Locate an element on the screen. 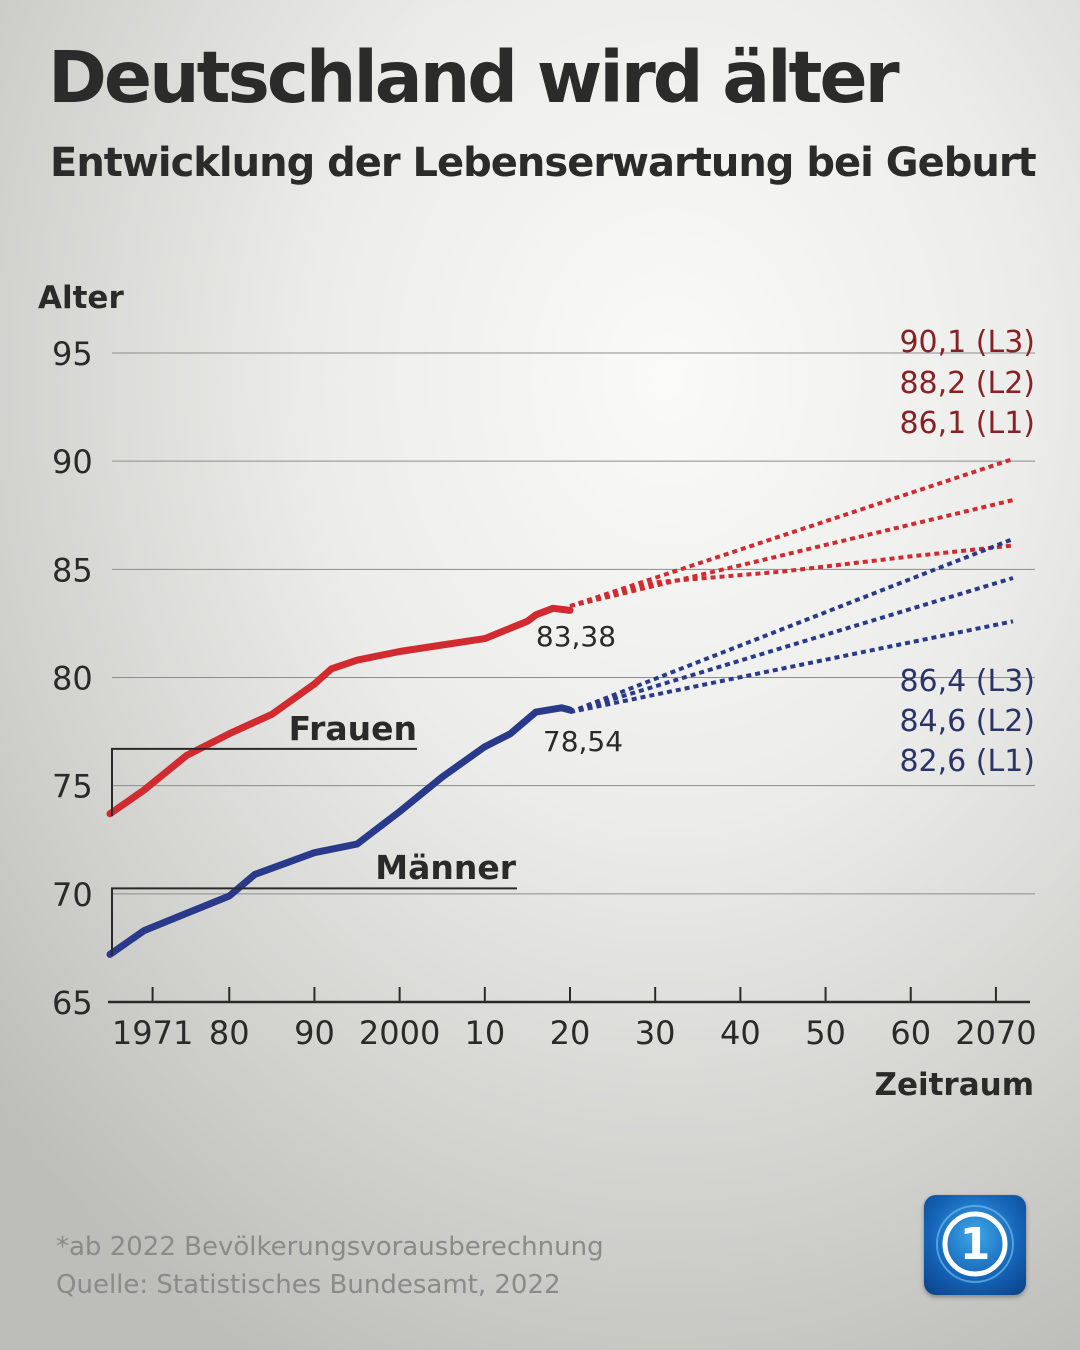 The image size is (1080, 1350). women-projection-label: 90,1 (L3) is located at coordinates (967, 342).